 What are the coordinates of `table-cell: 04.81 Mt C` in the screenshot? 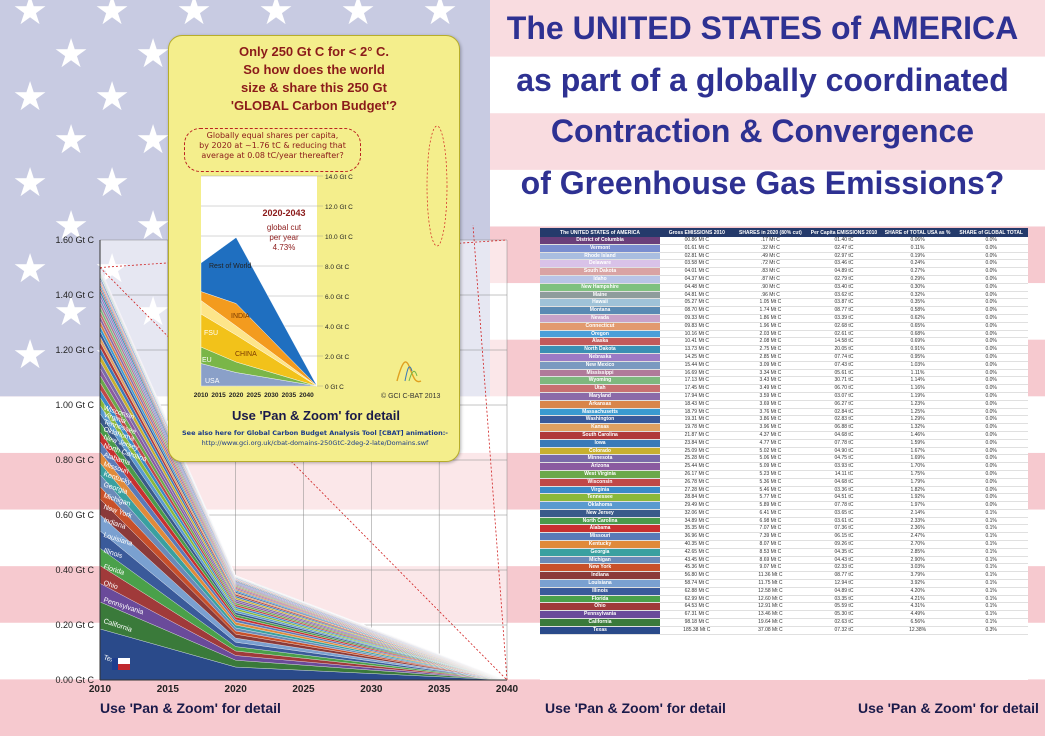 It's located at (697, 295).